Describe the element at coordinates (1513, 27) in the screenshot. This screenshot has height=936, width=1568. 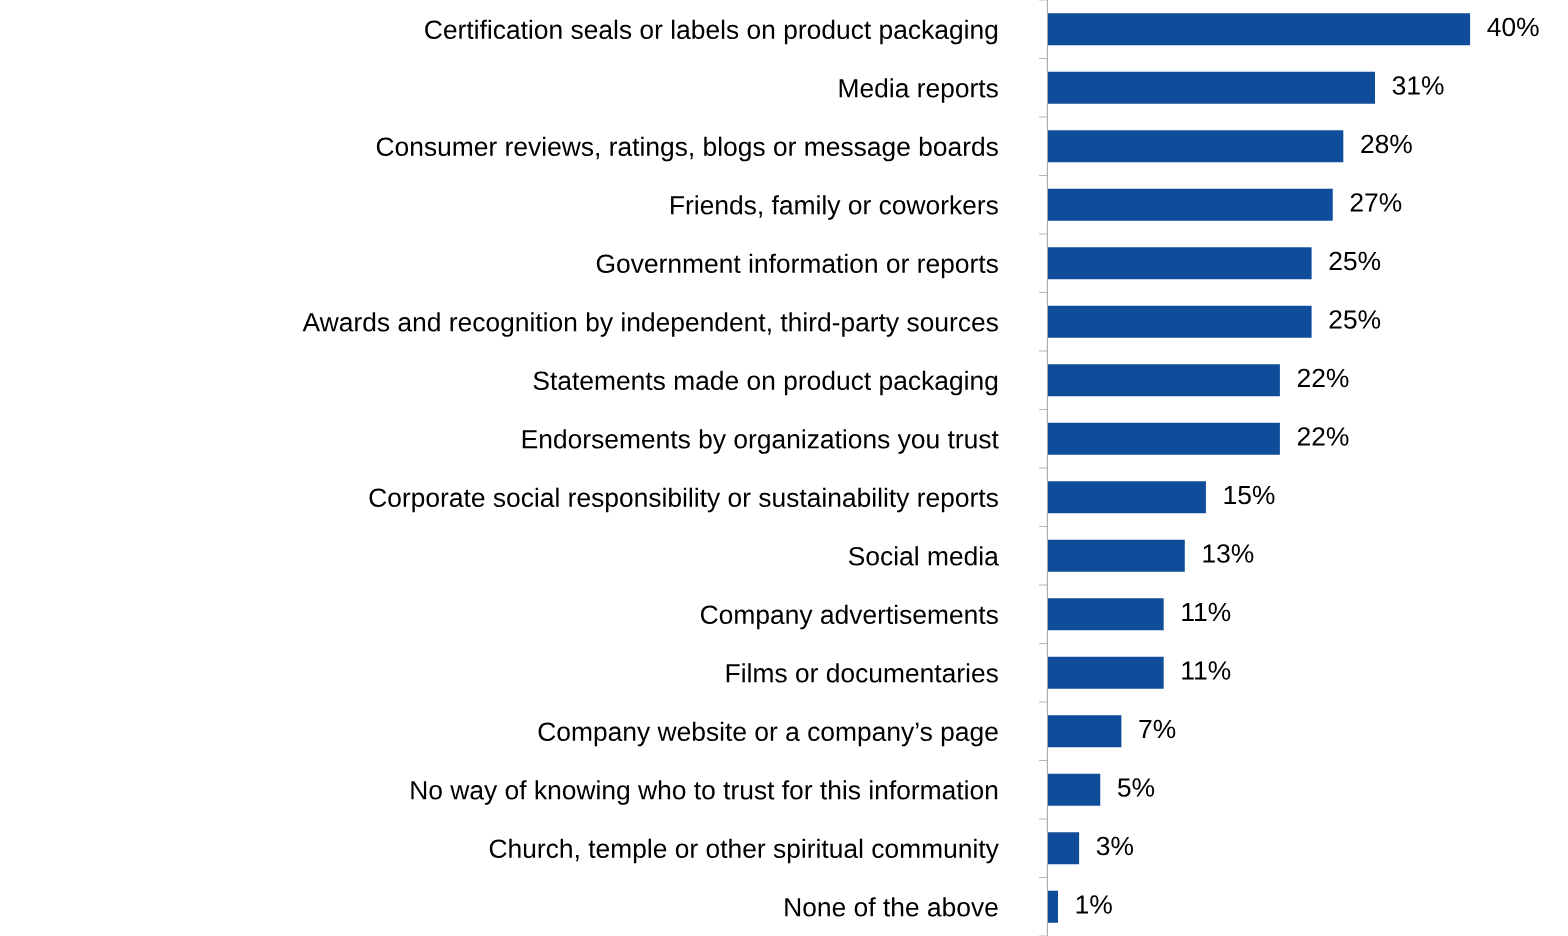
I see `data-label: 40%` at that location.